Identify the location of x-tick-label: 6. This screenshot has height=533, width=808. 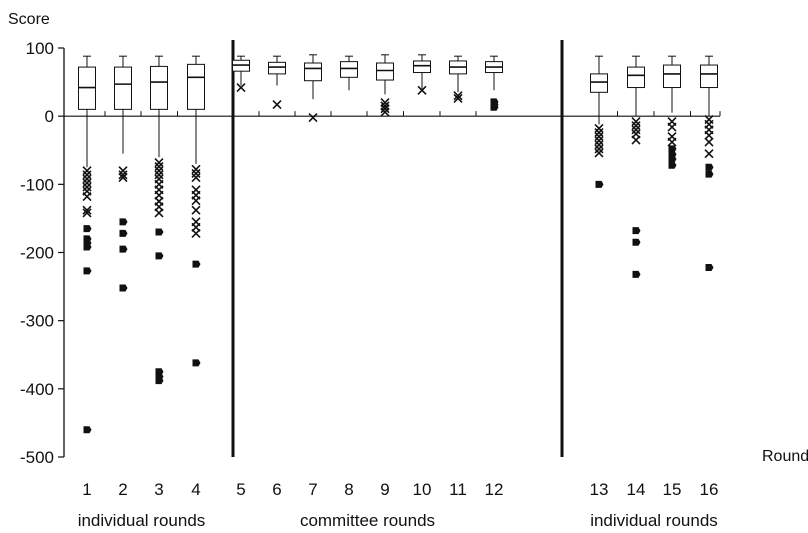
(276, 489).